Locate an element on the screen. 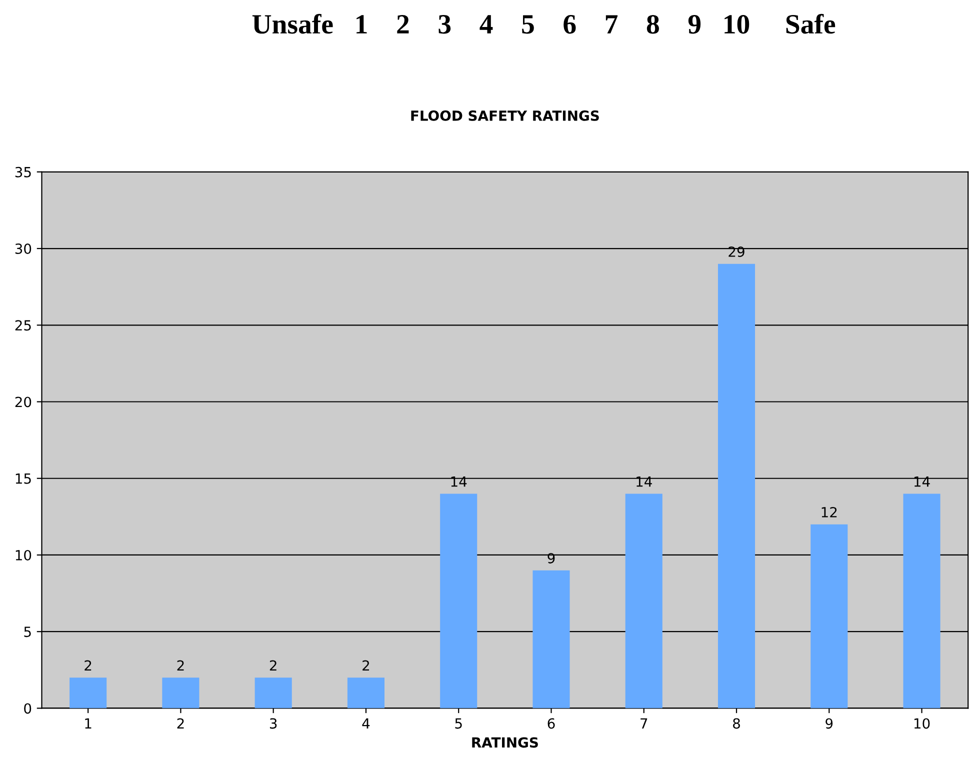 The image size is (971, 764). x-tick-label: 7 is located at coordinates (644, 723).